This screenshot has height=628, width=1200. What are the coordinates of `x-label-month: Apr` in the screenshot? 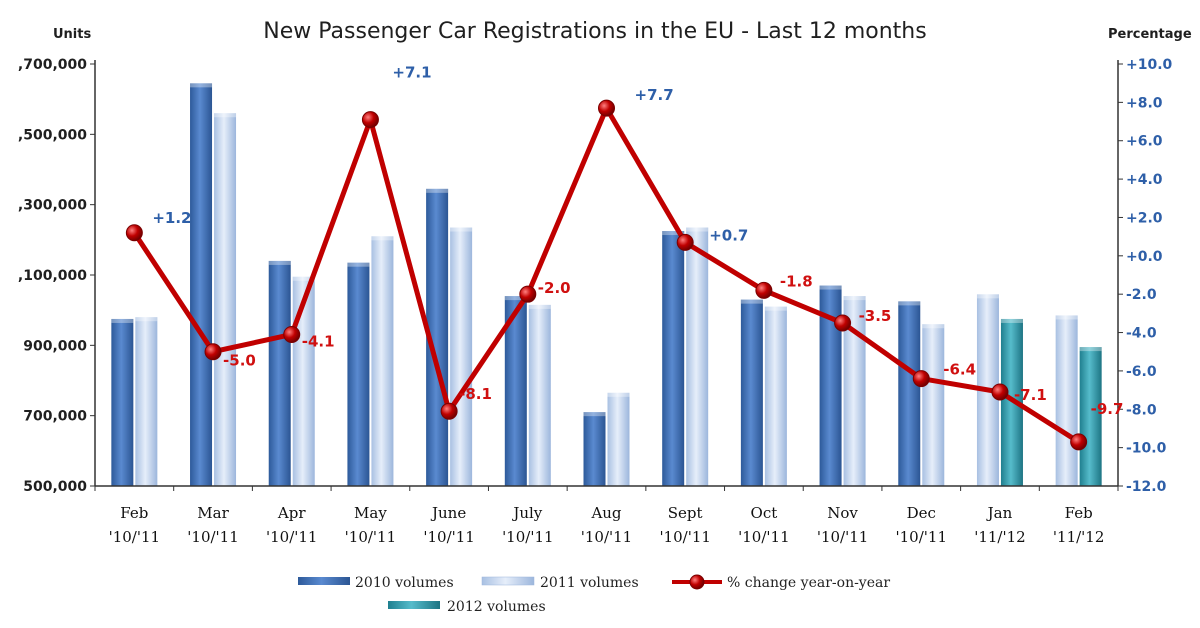 It's located at (291, 513).